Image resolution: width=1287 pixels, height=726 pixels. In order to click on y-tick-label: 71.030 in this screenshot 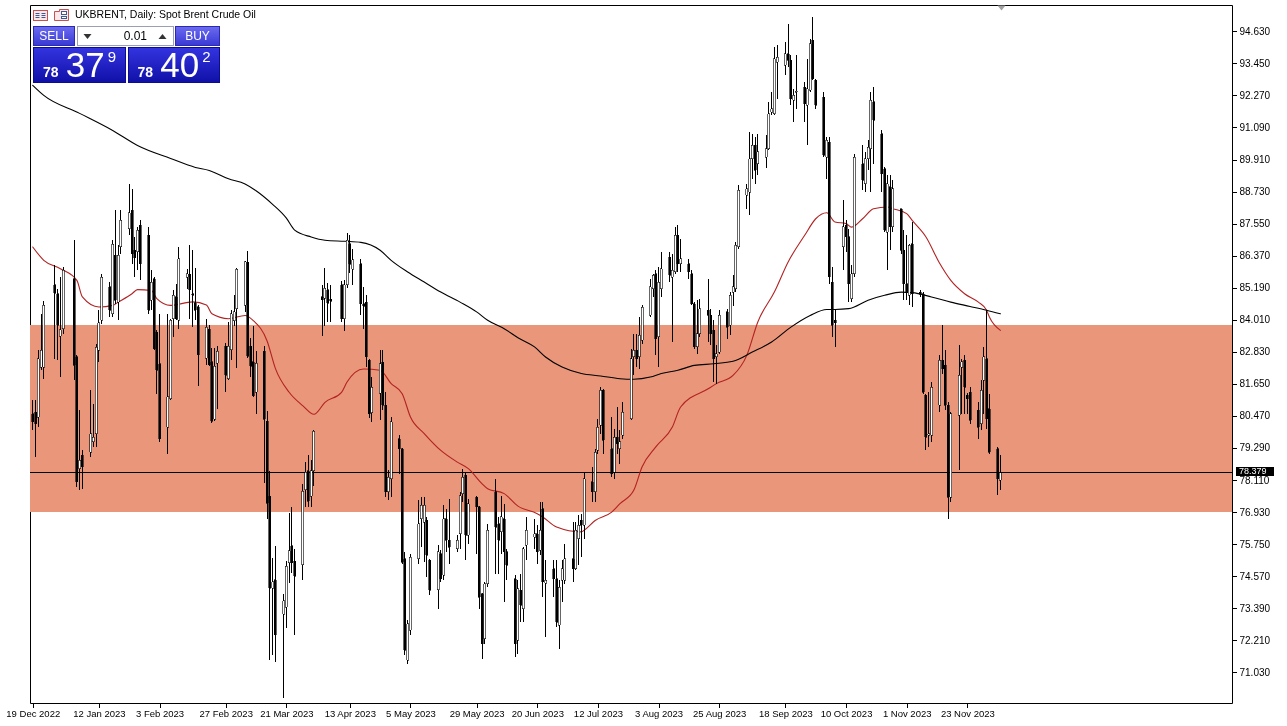, I will do `click(1255, 672)`.